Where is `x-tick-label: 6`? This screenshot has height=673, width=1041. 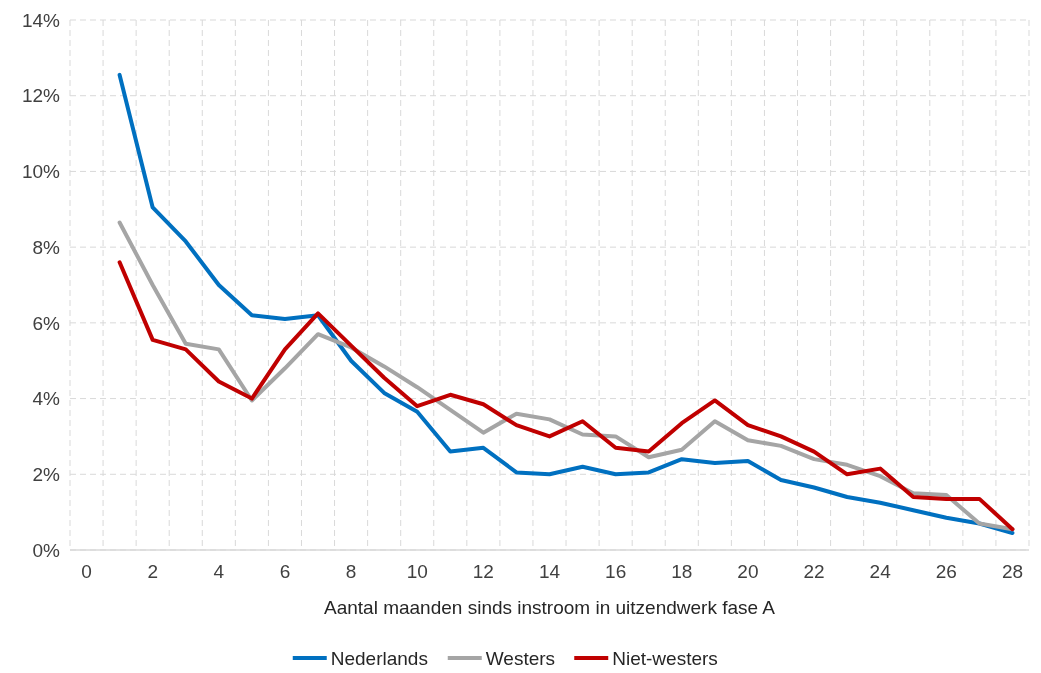
x-tick-label: 6 is located at coordinates (285, 571).